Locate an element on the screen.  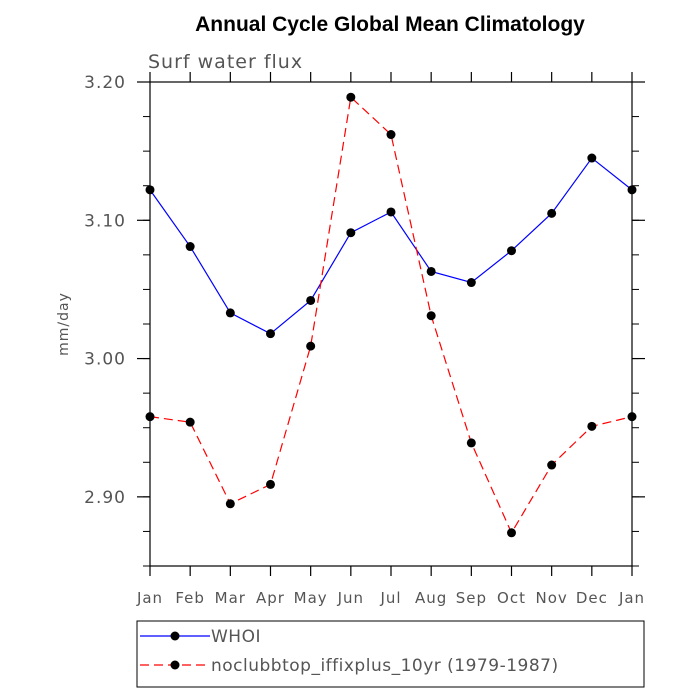
x-tick-label: Nov is located at coordinates (552, 598).